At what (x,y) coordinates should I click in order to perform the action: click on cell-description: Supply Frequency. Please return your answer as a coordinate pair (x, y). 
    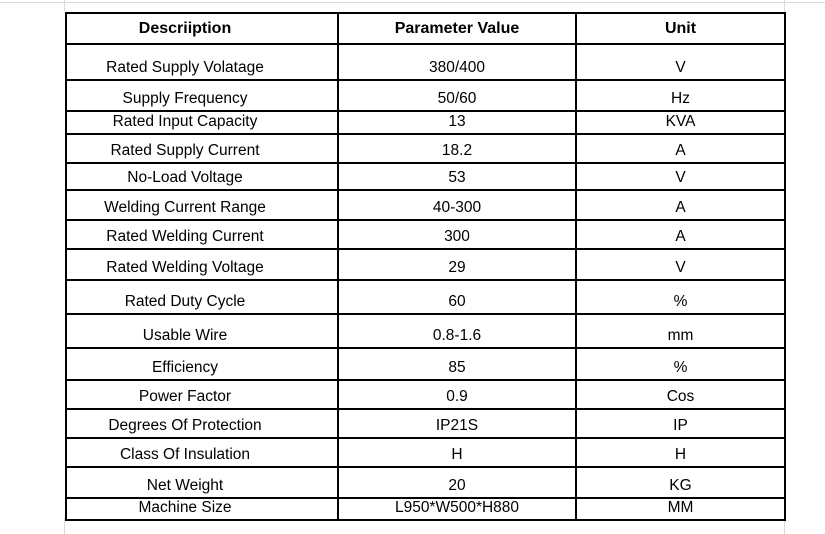
    Looking at the image, I should click on (202, 95).